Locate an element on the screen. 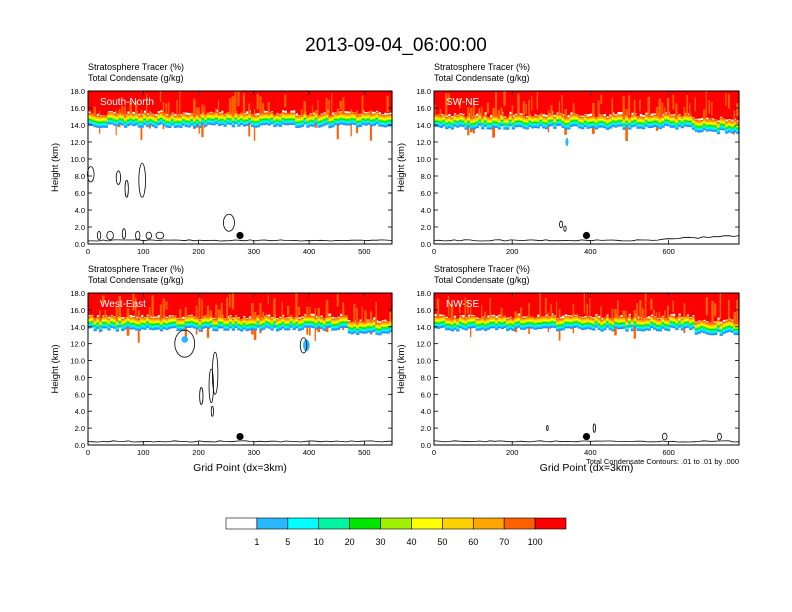 The width and height of the screenshot is (792, 612). y-tick-label: 16.0 is located at coordinates (77, 310).